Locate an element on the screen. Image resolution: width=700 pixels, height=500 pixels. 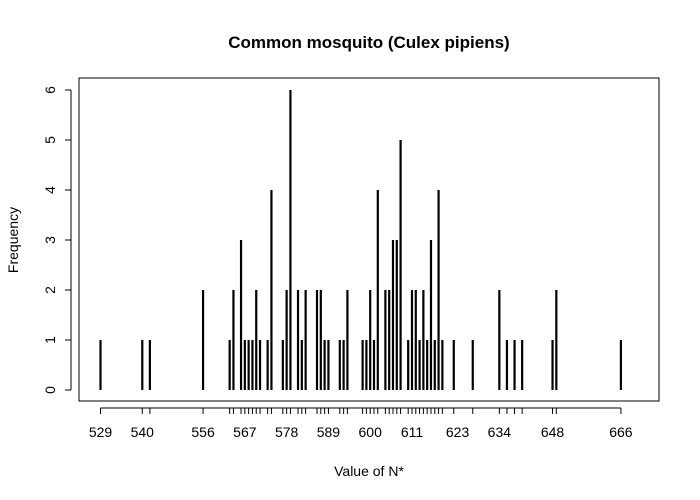
y-tick-label: 1 is located at coordinates (50, 340).